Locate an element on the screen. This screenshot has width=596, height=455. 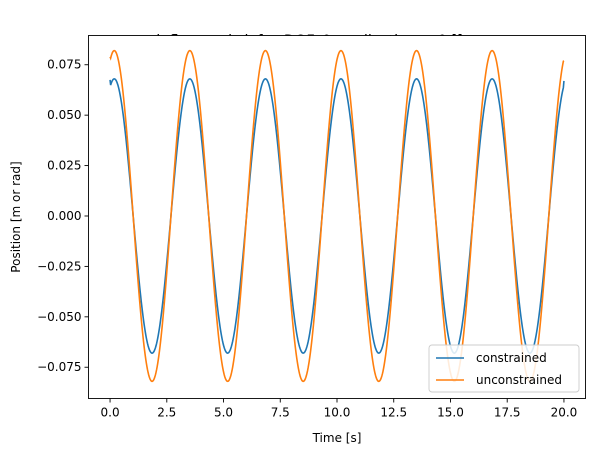
legend-label-unconstrained: unconstrained is located at coordinates (519, 380).